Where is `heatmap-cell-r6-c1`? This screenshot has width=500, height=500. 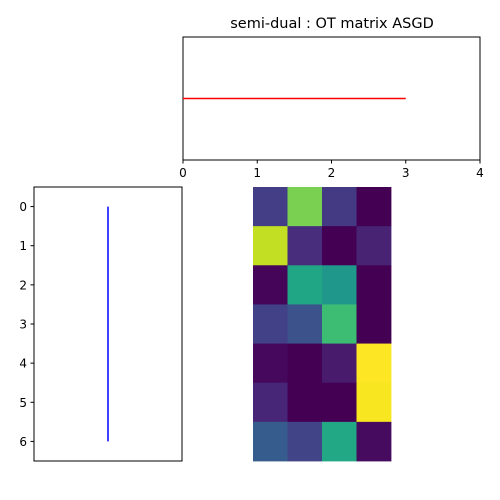 heatmap-cell-r6-c1 is located at coordinates (305, 441).